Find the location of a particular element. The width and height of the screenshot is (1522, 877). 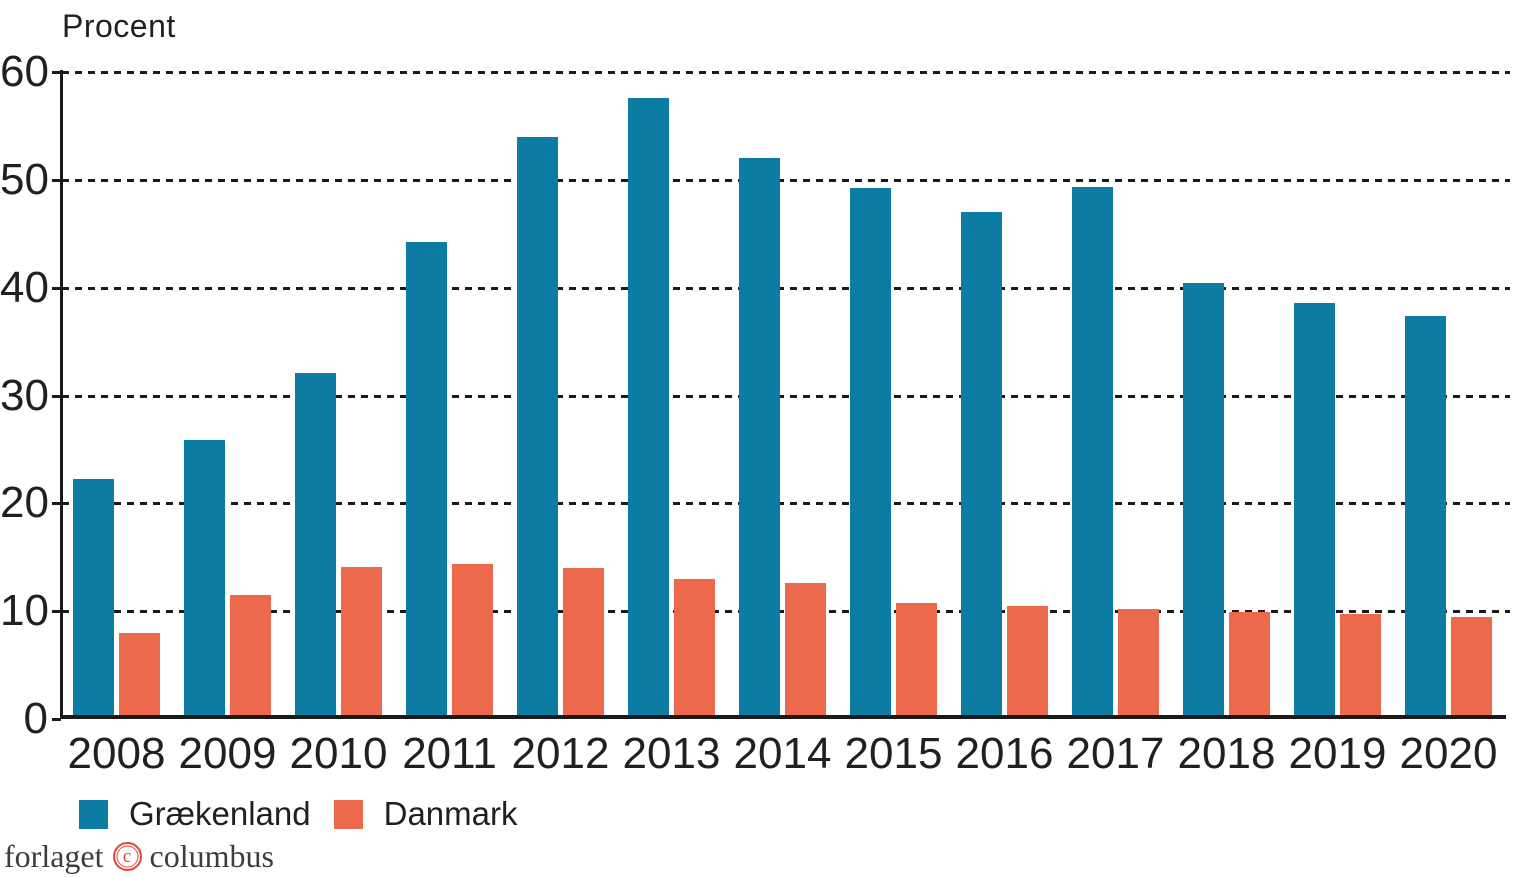

legend: Grækenland Danmark is located at coordinates (298, 814).